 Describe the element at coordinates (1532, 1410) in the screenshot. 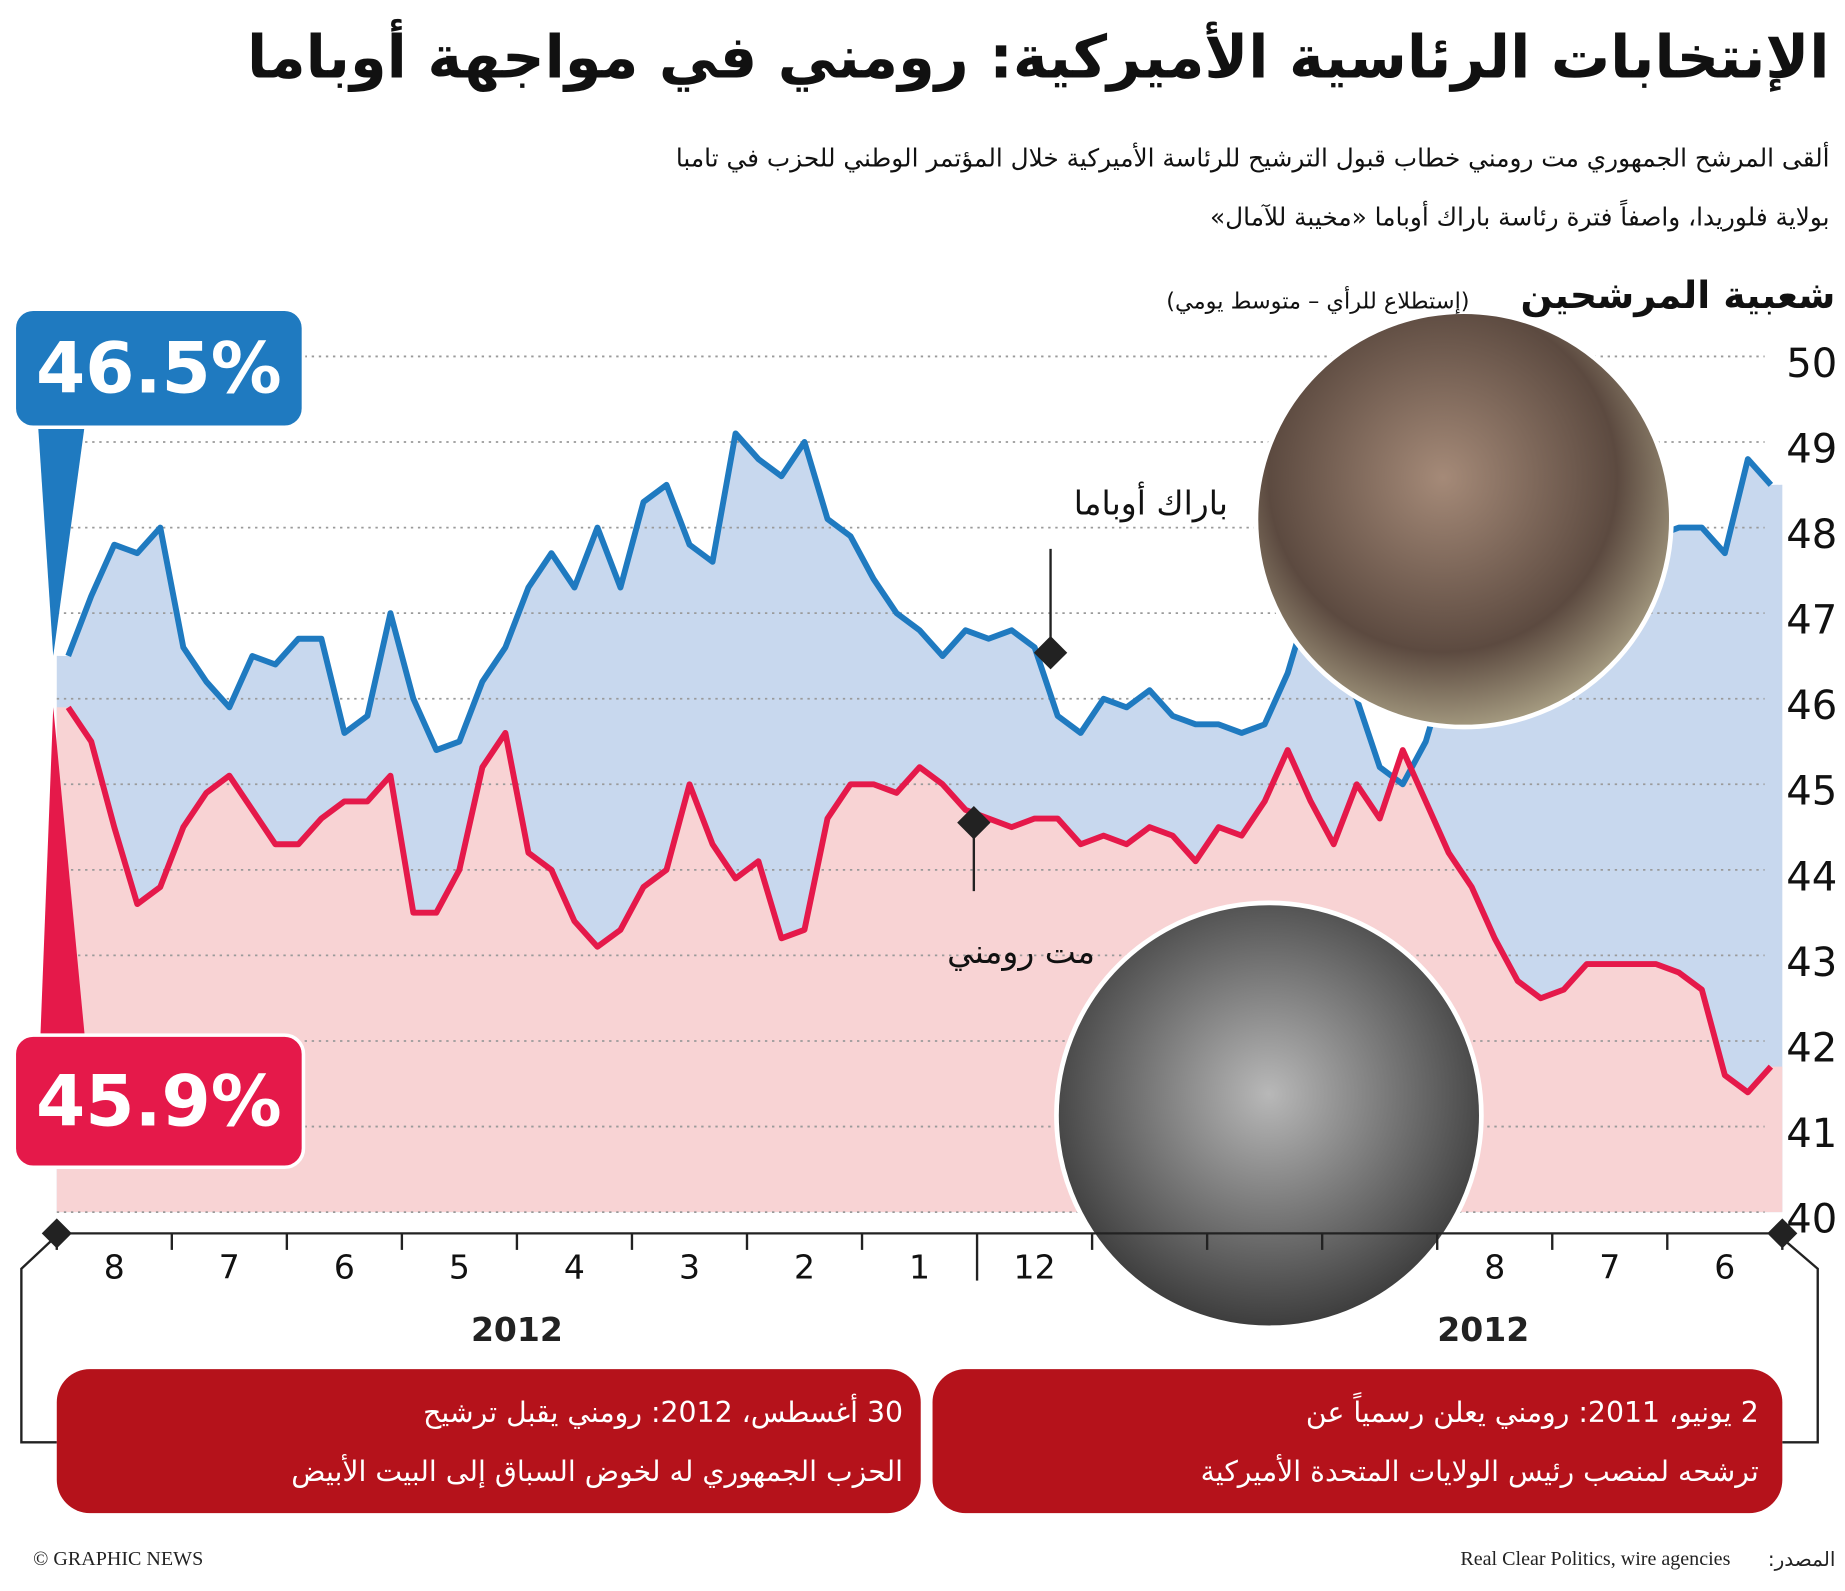

I see `event-text: 2 يونيو، 2011: رومني يعلن رسمياً عن` at that location.